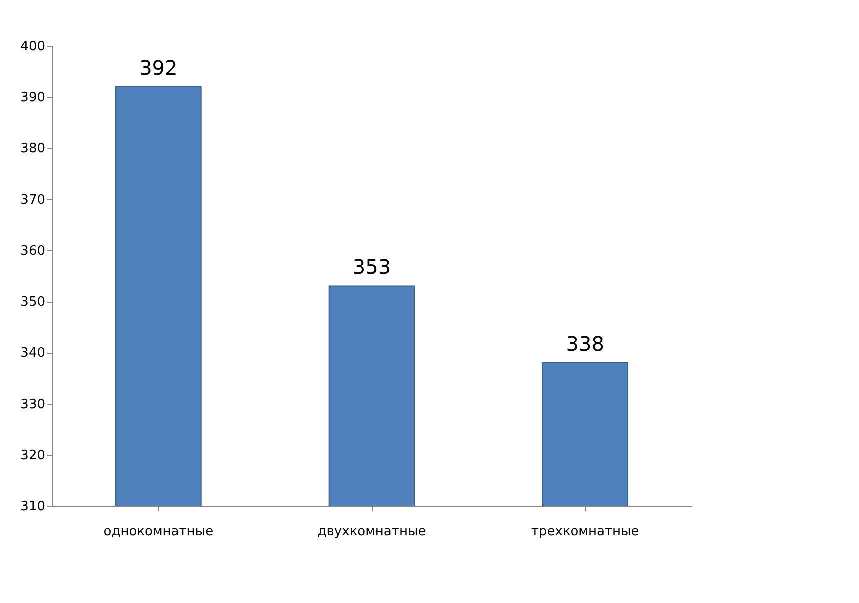  What do you see at coordinates (372, 267) in the screenshot?
I see `data-label: 353` at bounding box center [372, 267].